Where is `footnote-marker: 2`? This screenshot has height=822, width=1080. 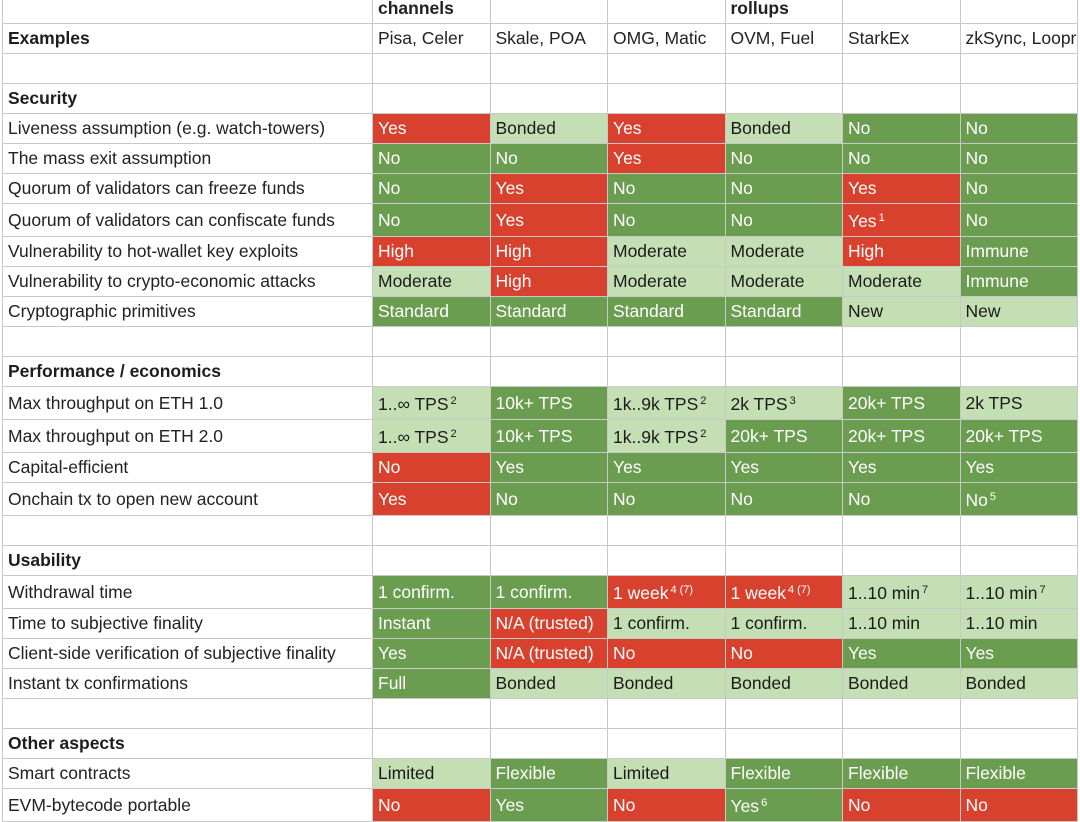
footnote-marker: 2 is located at coordinates (703, 434).